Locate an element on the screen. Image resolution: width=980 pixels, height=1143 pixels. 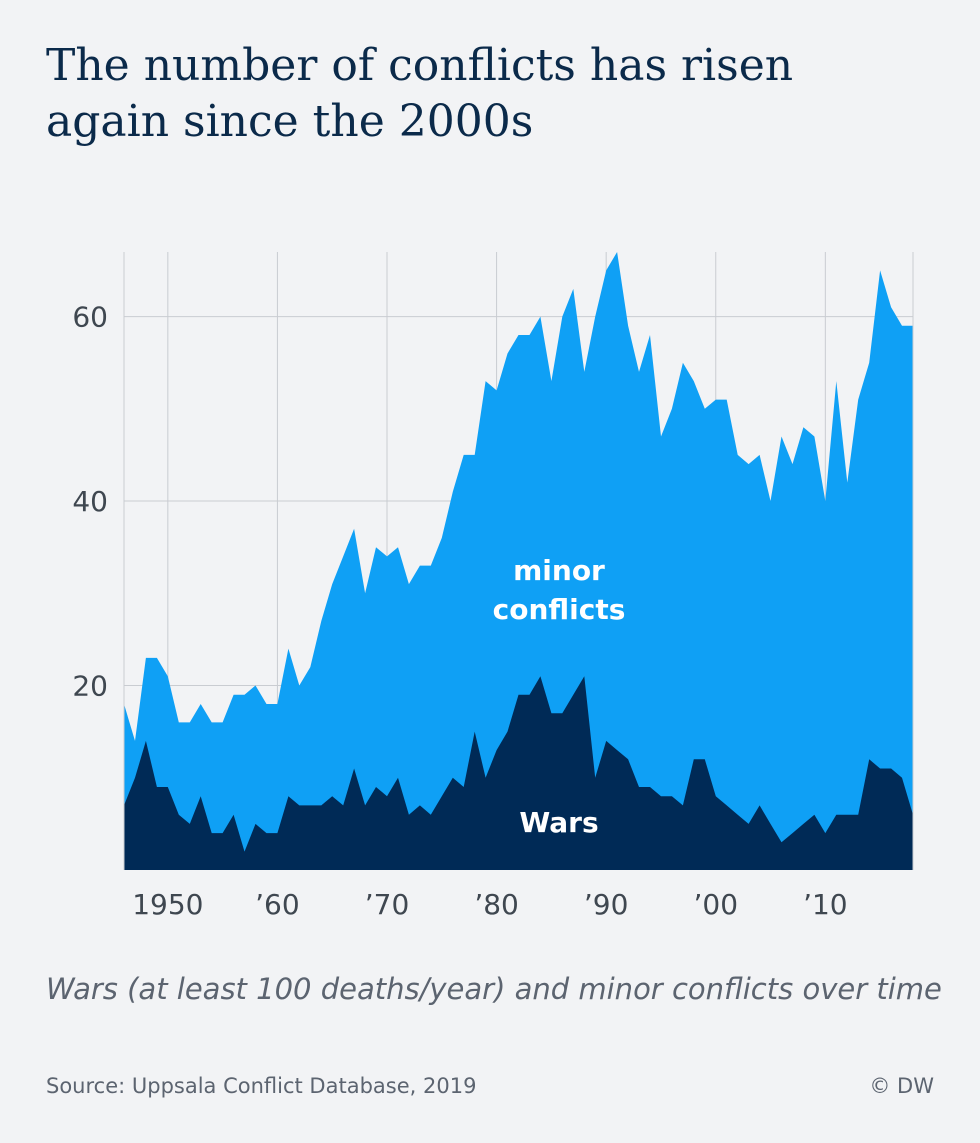
x-axis-tick-labels: 1950 ’60 ’70 ’80 ’90 ’00 ’10 is located at coordinates (489, 904).